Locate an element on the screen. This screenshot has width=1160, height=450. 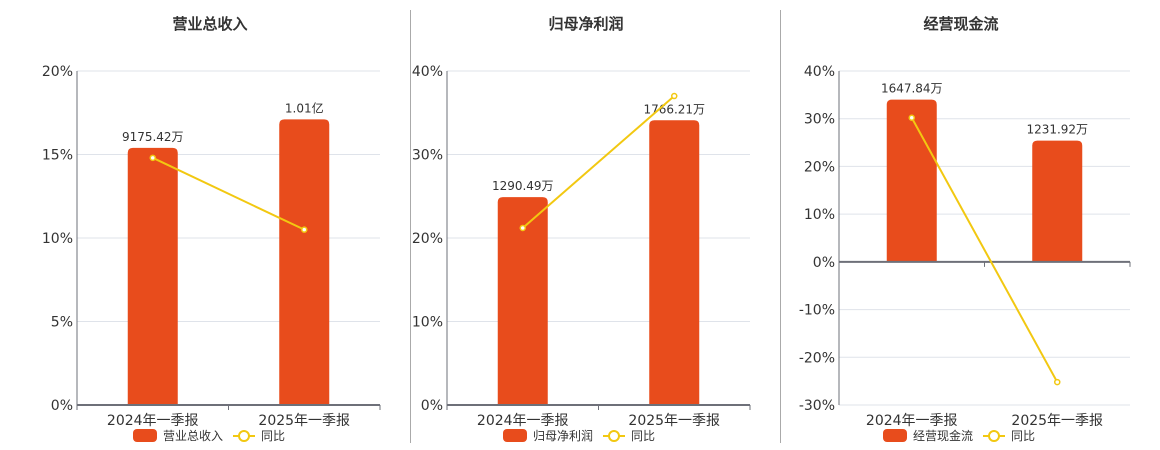
chart-title: 营业总收入 is located at coordinates (210, 24).